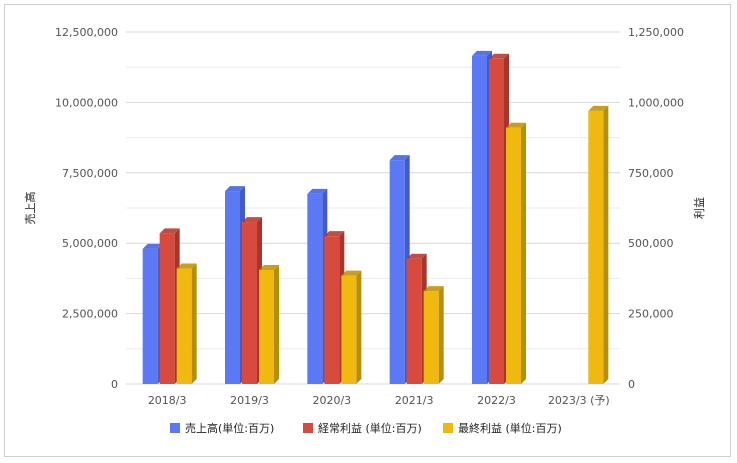  Describe the element at coordinates (90, 243) in the screenshot. I see `left-tick-label: 5,000,000` at that location.